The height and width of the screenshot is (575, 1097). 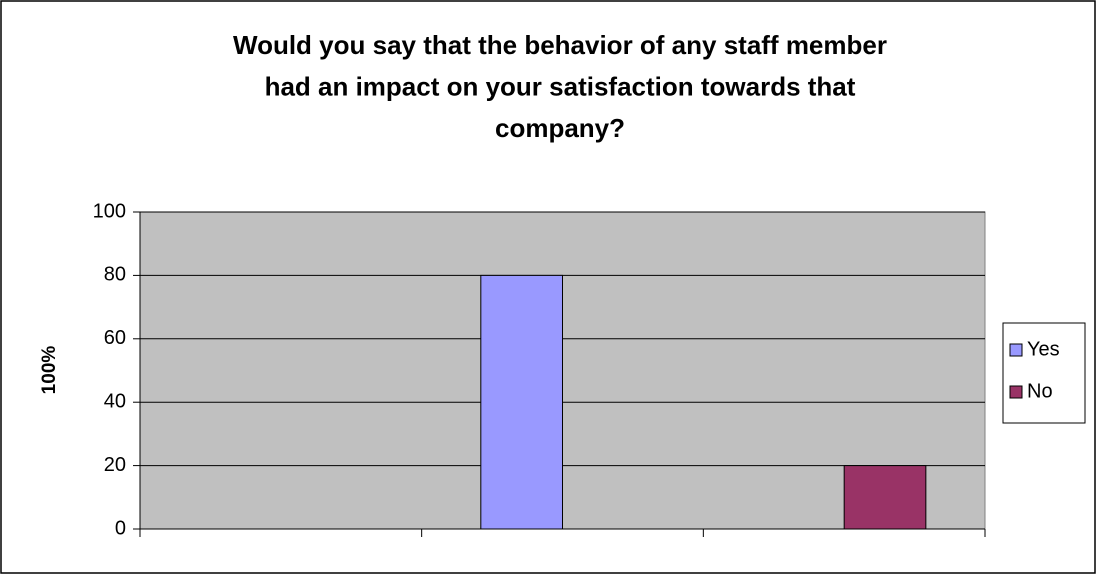 What do you see at coordinates (115, 401) in the screenshot?
I see `y-tick-label: 40` at bounding box center [115, 401].